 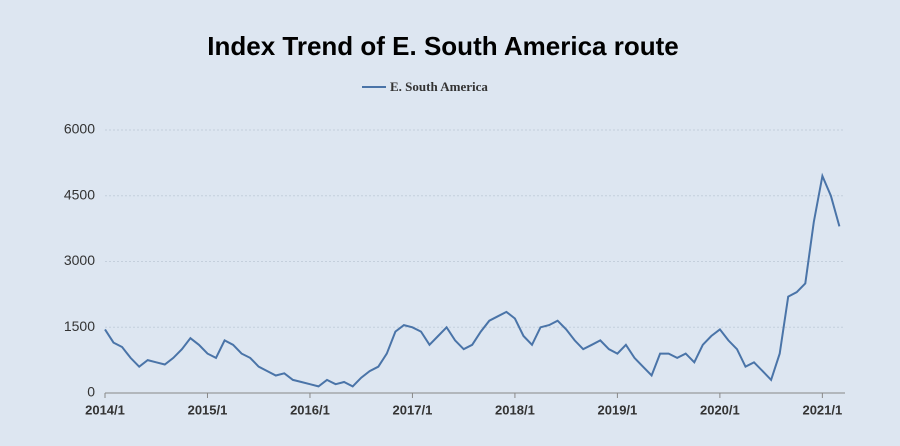 I want to click on y-tick-label: 6000, so click(x=79, y=129).